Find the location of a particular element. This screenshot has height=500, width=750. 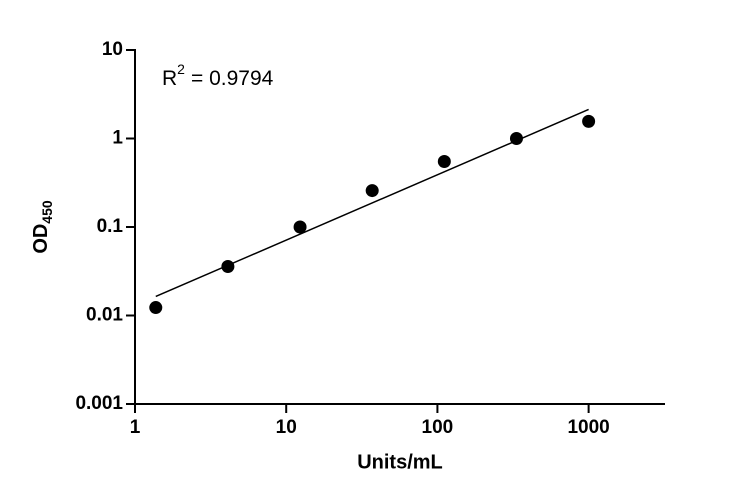

annotation: R2 = 0.9794 is located at coordinates (218, 75).